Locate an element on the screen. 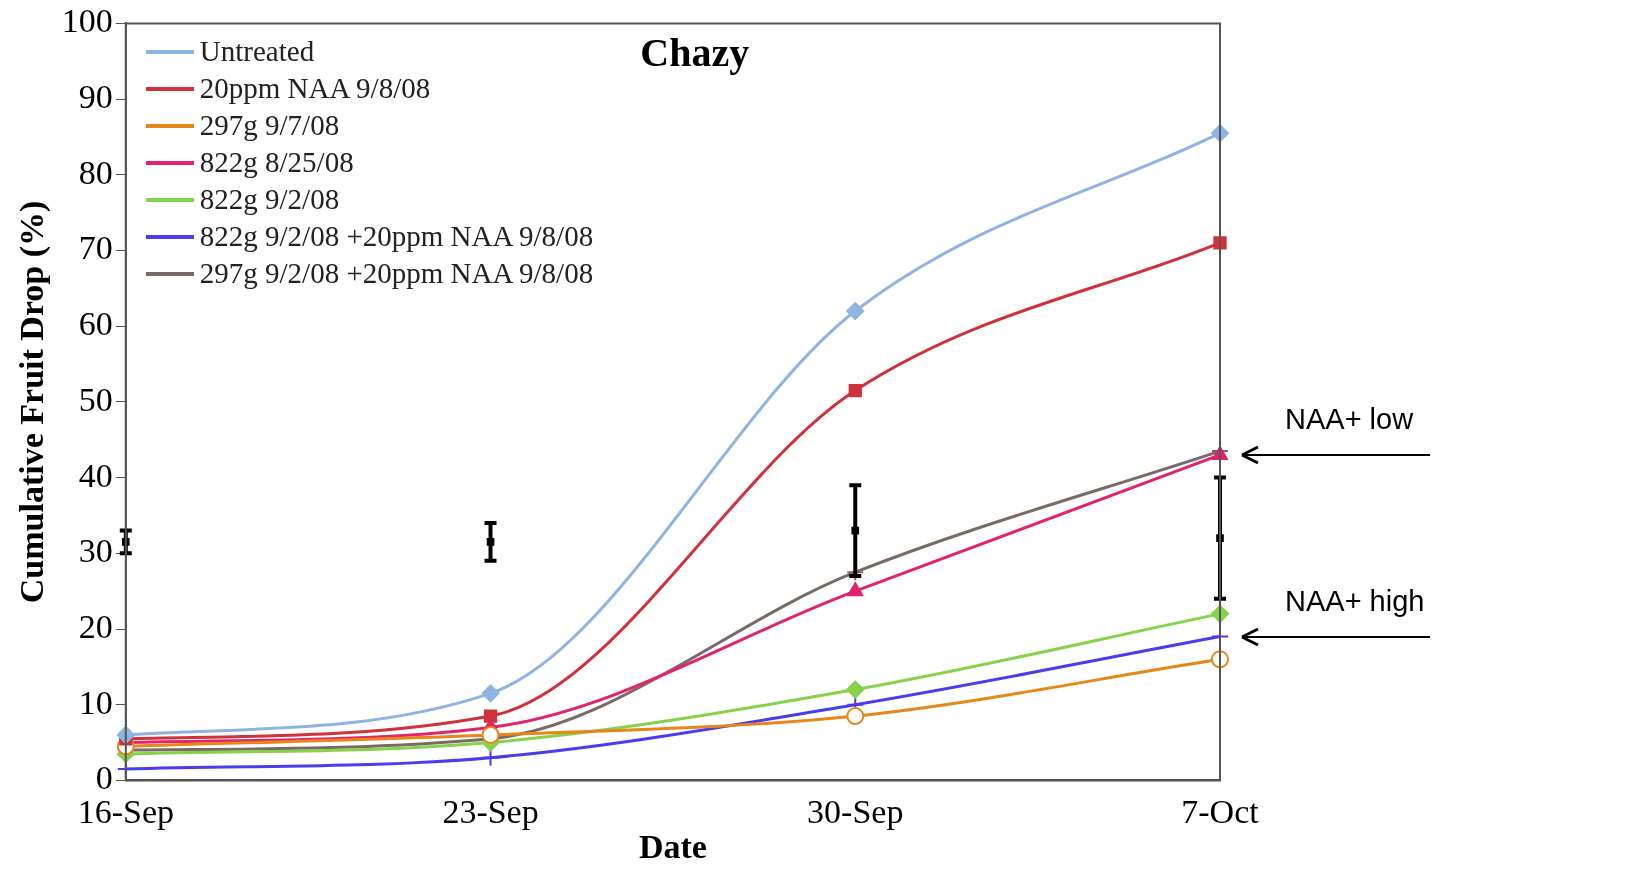 Image resolution: width=1650 pixels, height=878 pixels. y-tick-label: 20 is located at coordinates (95, 626).